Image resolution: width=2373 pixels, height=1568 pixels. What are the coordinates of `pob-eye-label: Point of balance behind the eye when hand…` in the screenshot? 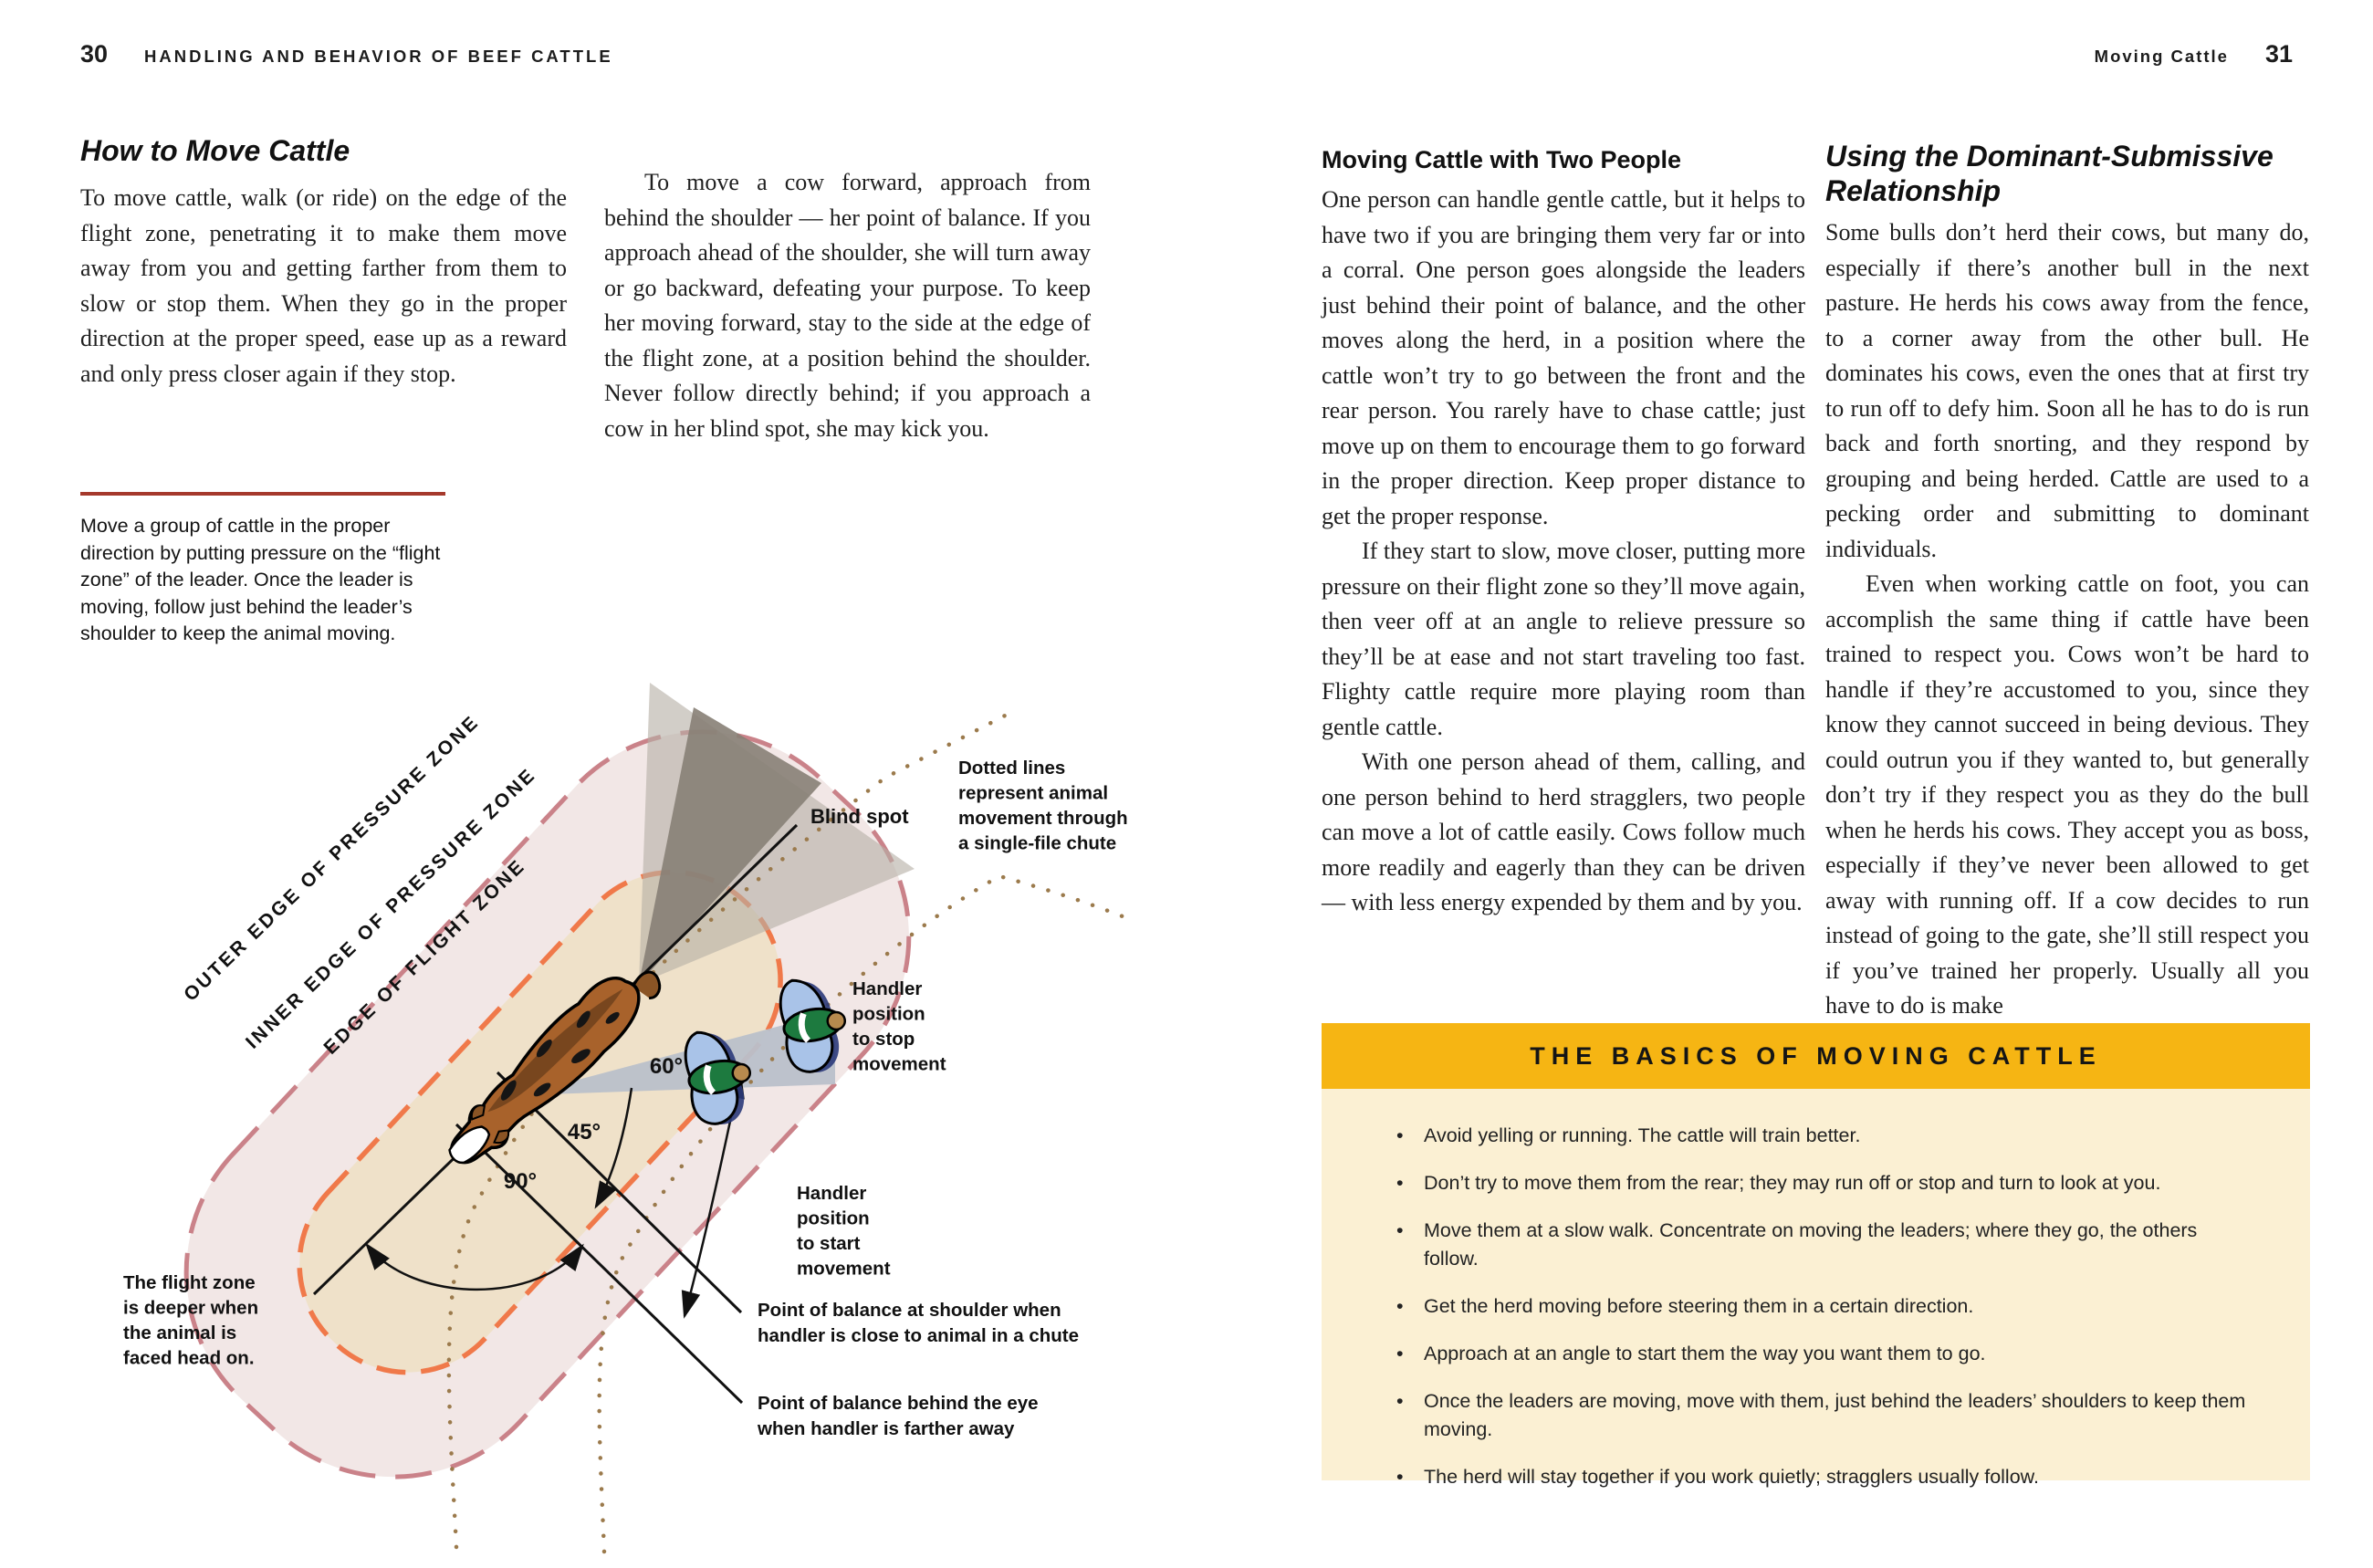 It's located at (898, 1416).